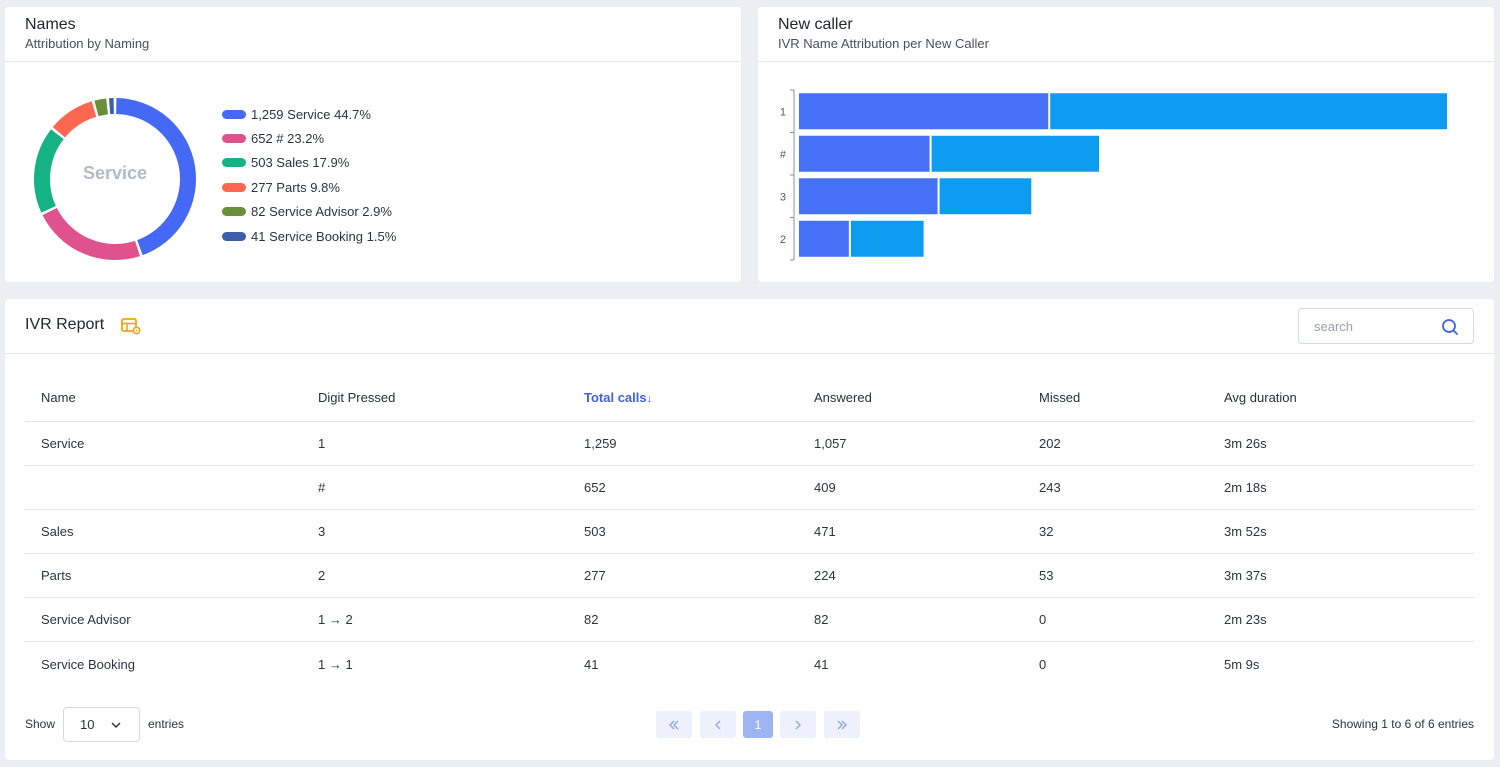  What do you see at coordinates (910, 398) in the screenshot?
I see `column-header-answered: Answered` at bounding box center [910, 398].